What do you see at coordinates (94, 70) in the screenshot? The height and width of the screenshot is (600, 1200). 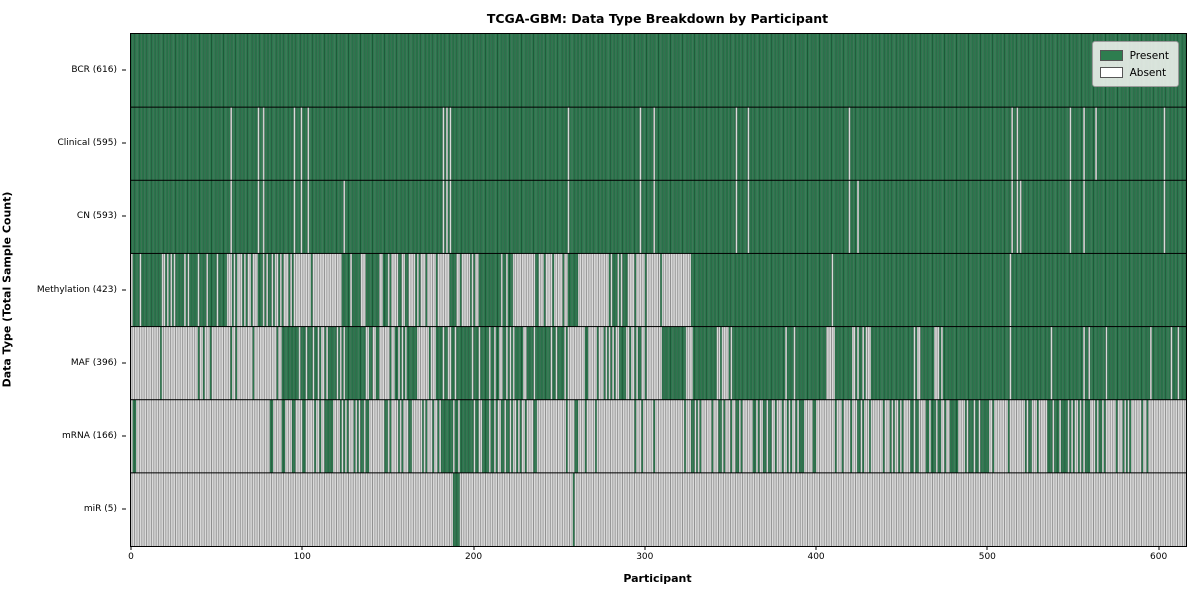 I see `y-tick-label-BCR: BCR (616)` at bounding box center [94, 70].